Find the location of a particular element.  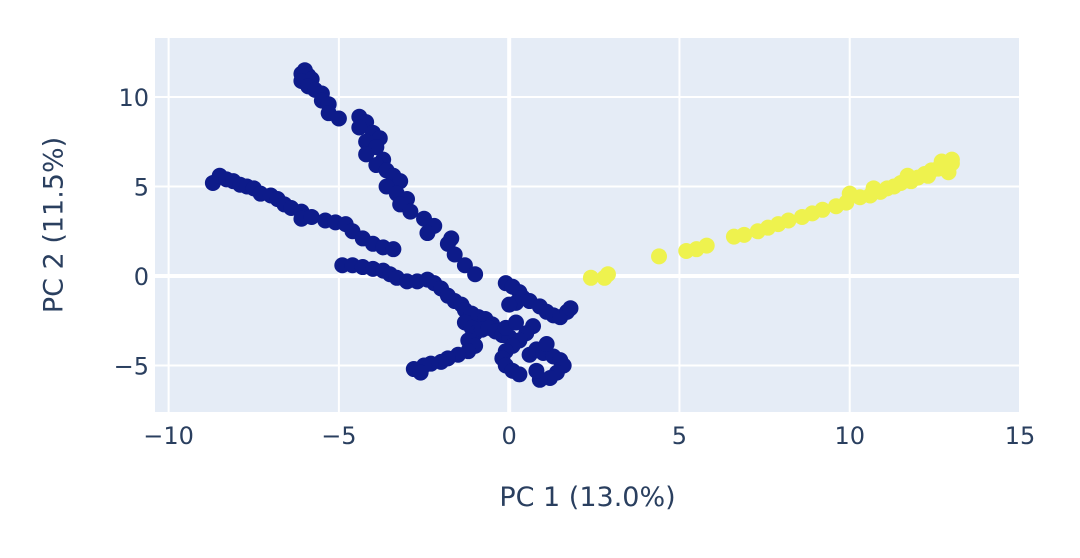

x-tick-label: 0 is located at coordinates (509, 436).